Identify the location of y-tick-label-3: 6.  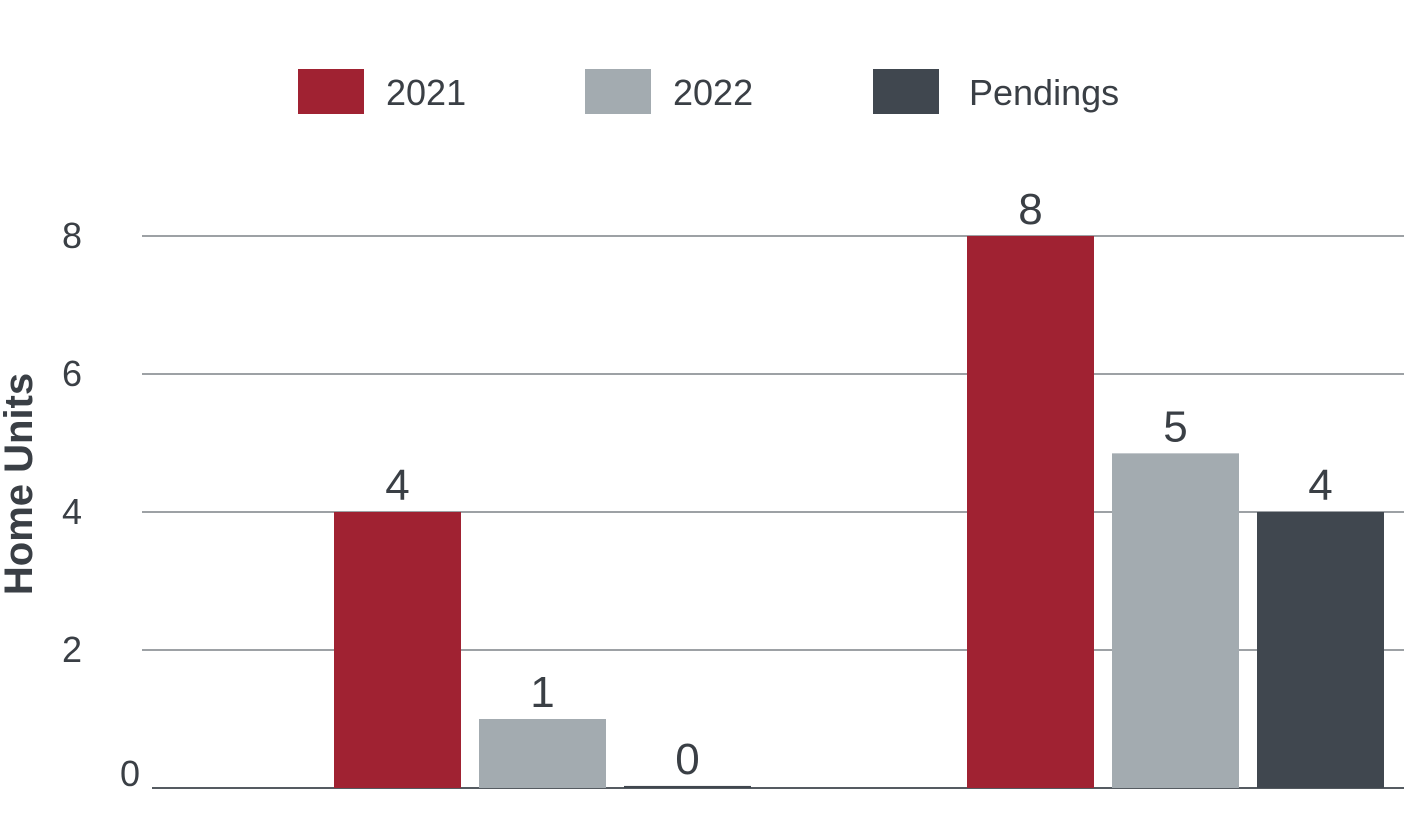
(72, 373).